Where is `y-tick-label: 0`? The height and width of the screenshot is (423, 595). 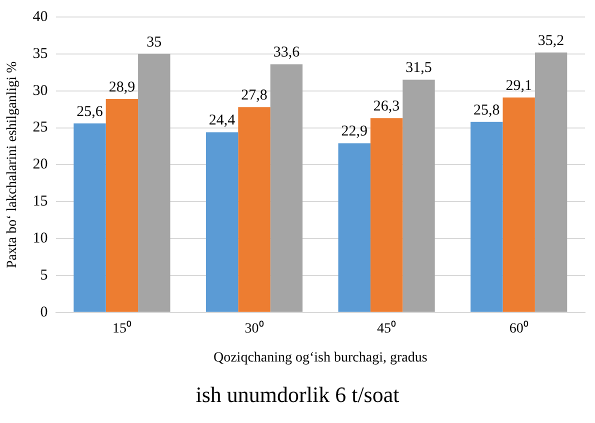 y-tick-label: 0 is located at coordinates (44, 312).